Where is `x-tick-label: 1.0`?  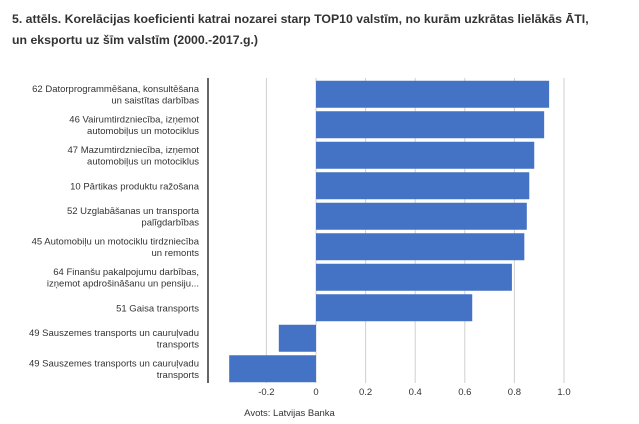
x-tick-label: 1.0 is located at coordinates (563, 392).